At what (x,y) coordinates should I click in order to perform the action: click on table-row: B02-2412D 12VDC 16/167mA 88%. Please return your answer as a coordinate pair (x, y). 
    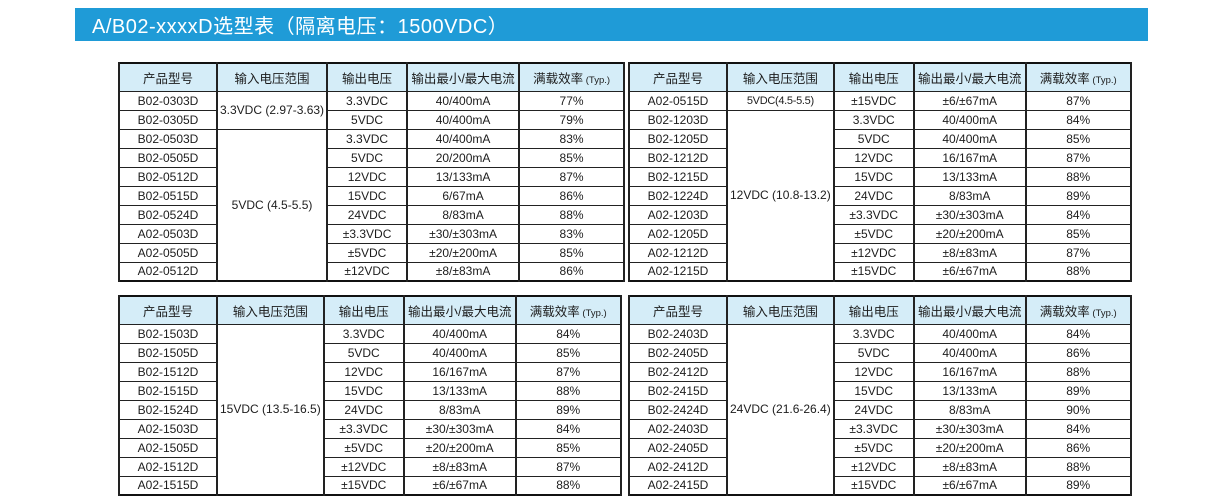
    Looking at the image, I should click on (880, 371).